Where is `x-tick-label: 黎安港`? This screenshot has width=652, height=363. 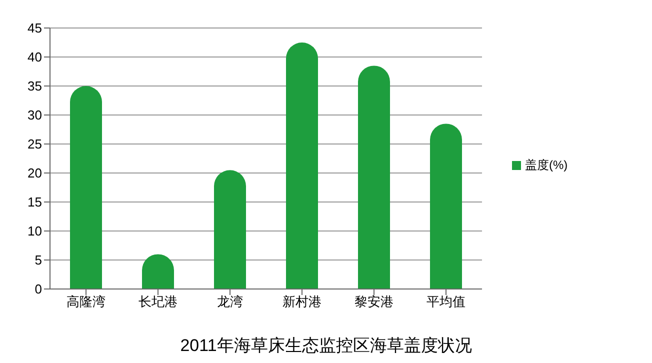 x-tick-label: 黎安港 is located at coordinates (374, 302).